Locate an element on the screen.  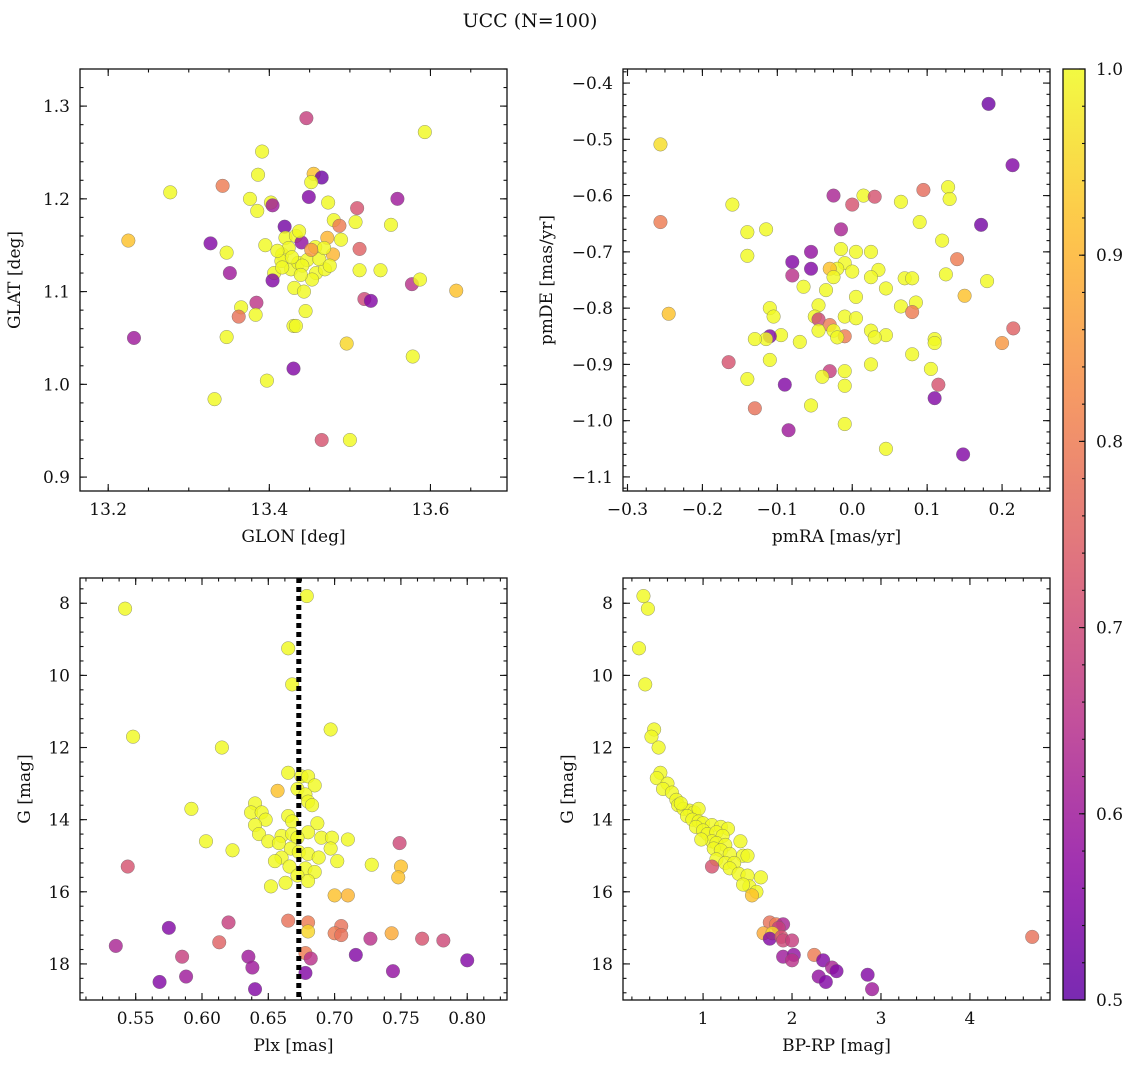
y-tick-label: 1.2 is located at coordinates (56, 200).